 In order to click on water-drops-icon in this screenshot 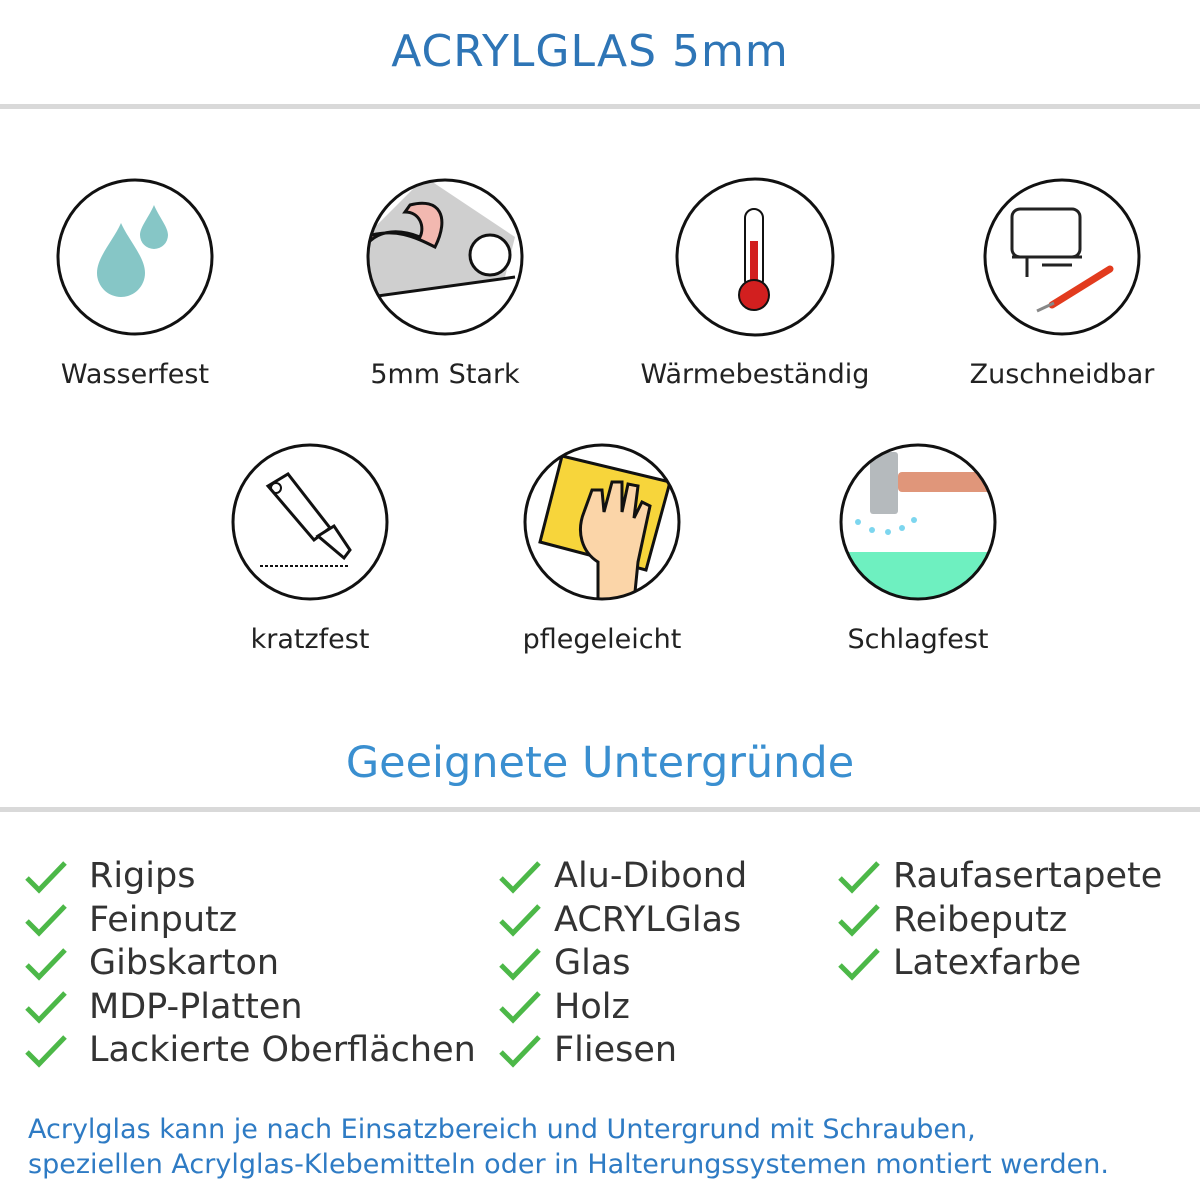, I will do `click(135, 257)`.